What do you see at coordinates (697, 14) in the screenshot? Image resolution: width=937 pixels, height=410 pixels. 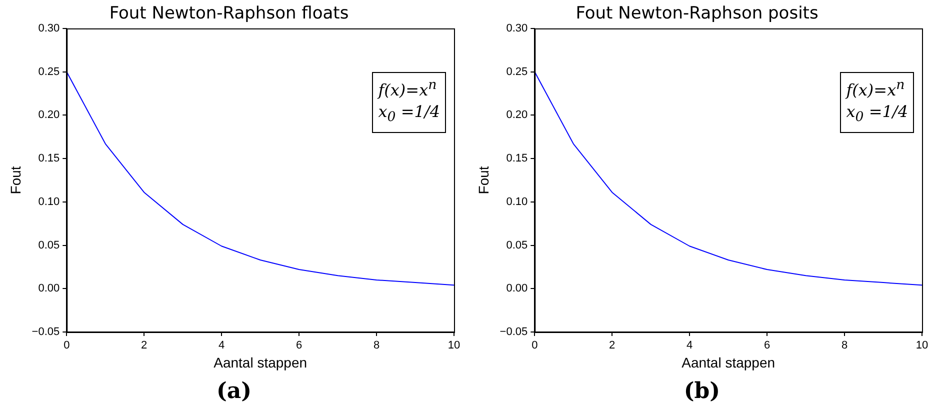 I see `chart-title: Fout Newton-Raphson posits` at bounding box center [697, 14].